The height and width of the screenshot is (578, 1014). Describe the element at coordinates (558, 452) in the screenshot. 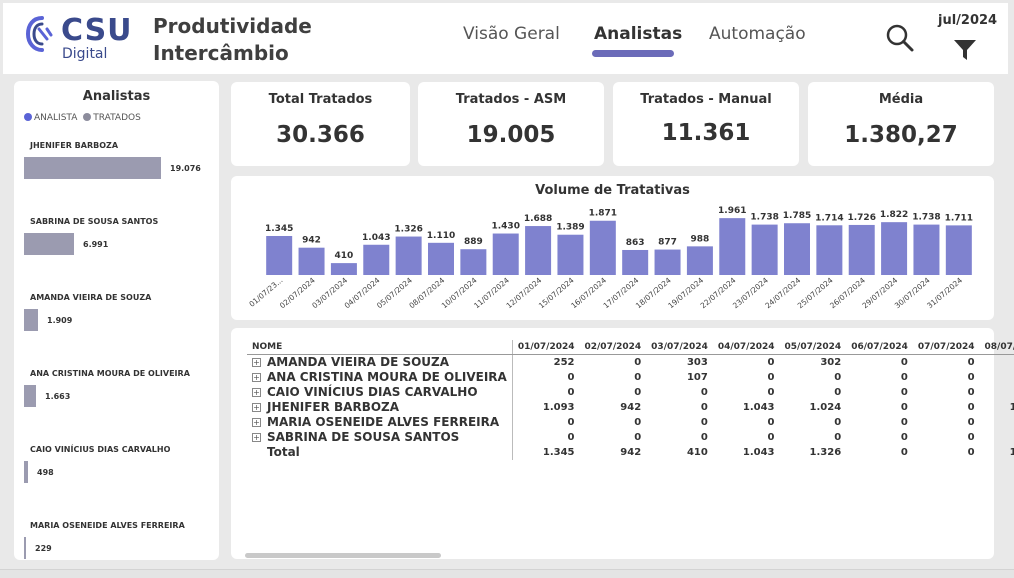

I see `table-cell: 1.345` at that location.